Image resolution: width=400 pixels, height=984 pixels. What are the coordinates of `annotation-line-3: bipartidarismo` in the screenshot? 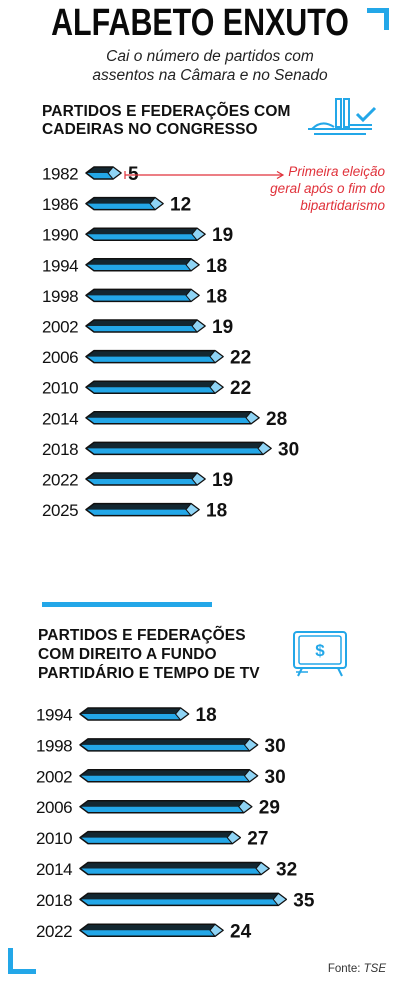 It's located at (342, 205).